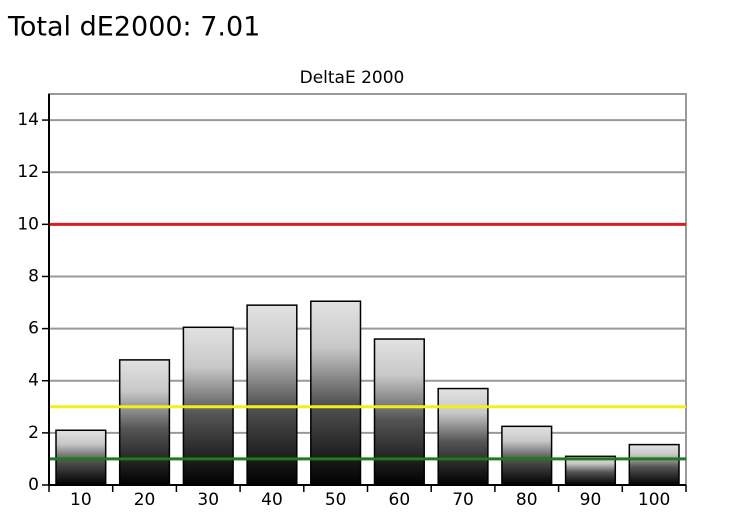 The width and height of the screenshot is (753, 525). I want to click on heading: Total dE2000: 7.01, so click(133, 27).